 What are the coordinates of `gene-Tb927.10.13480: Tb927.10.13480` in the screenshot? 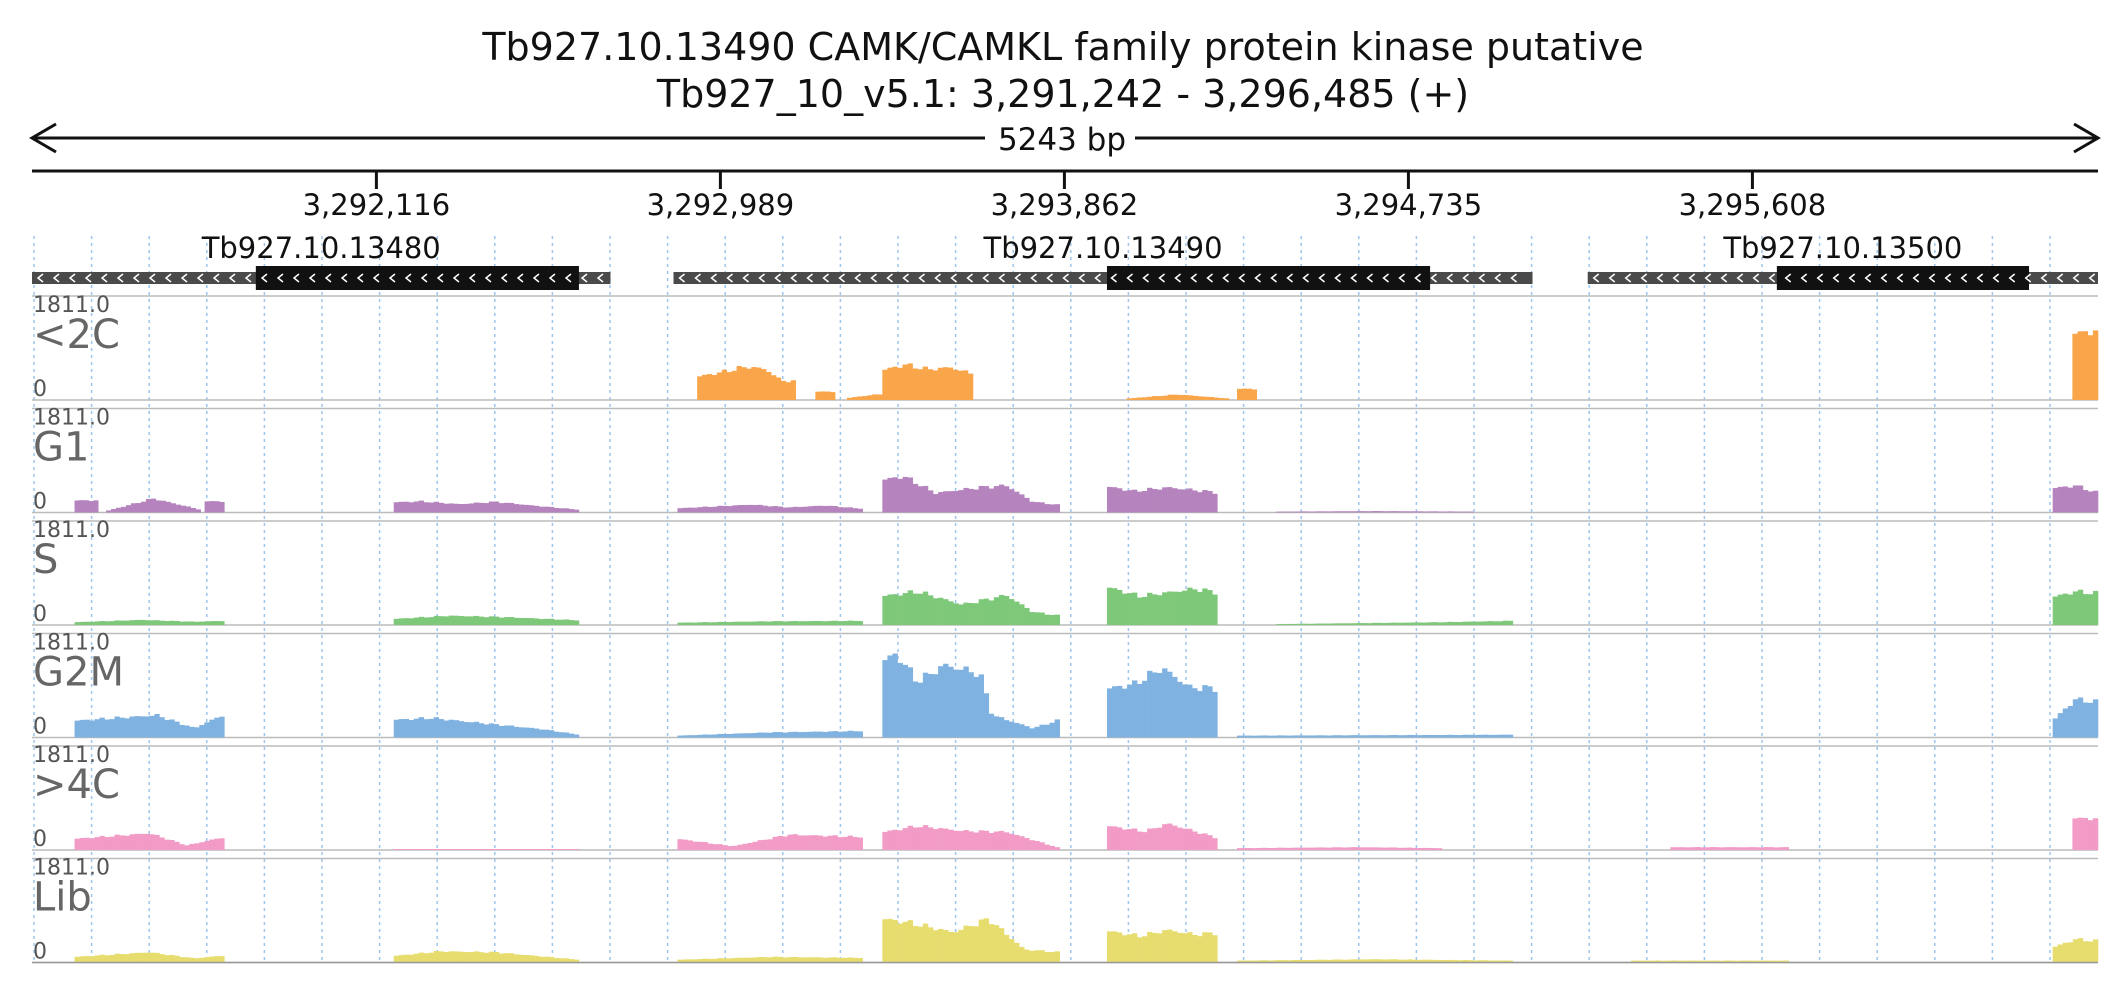 It's located at (321, 260).